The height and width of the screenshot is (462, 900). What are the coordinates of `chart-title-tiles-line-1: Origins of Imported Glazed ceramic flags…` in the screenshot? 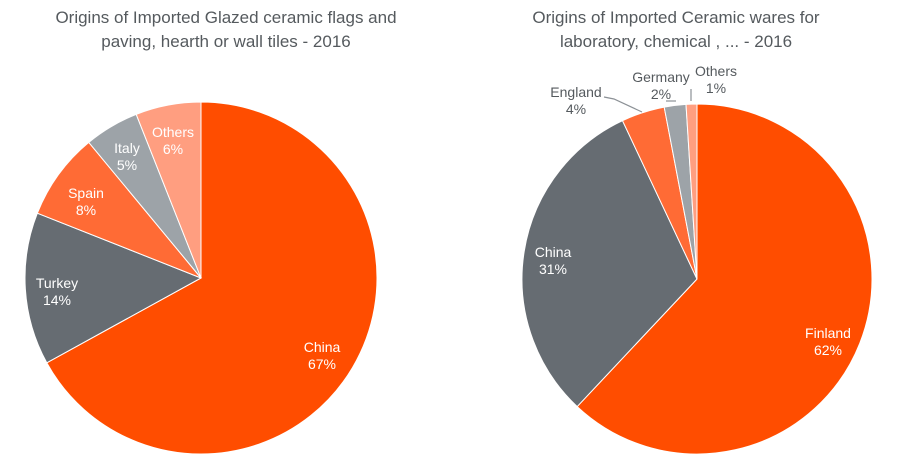 It's located at (226, 17).